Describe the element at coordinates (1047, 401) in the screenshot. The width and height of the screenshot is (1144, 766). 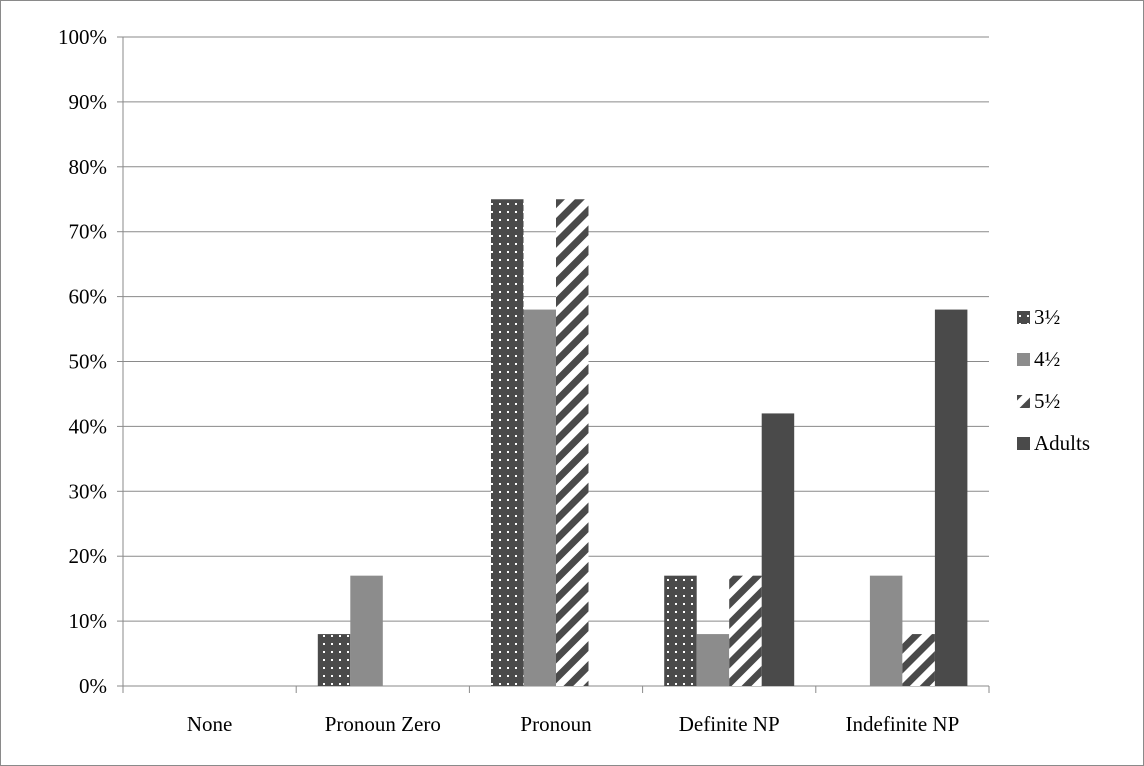
I see `legend-label: 5½` at that location.